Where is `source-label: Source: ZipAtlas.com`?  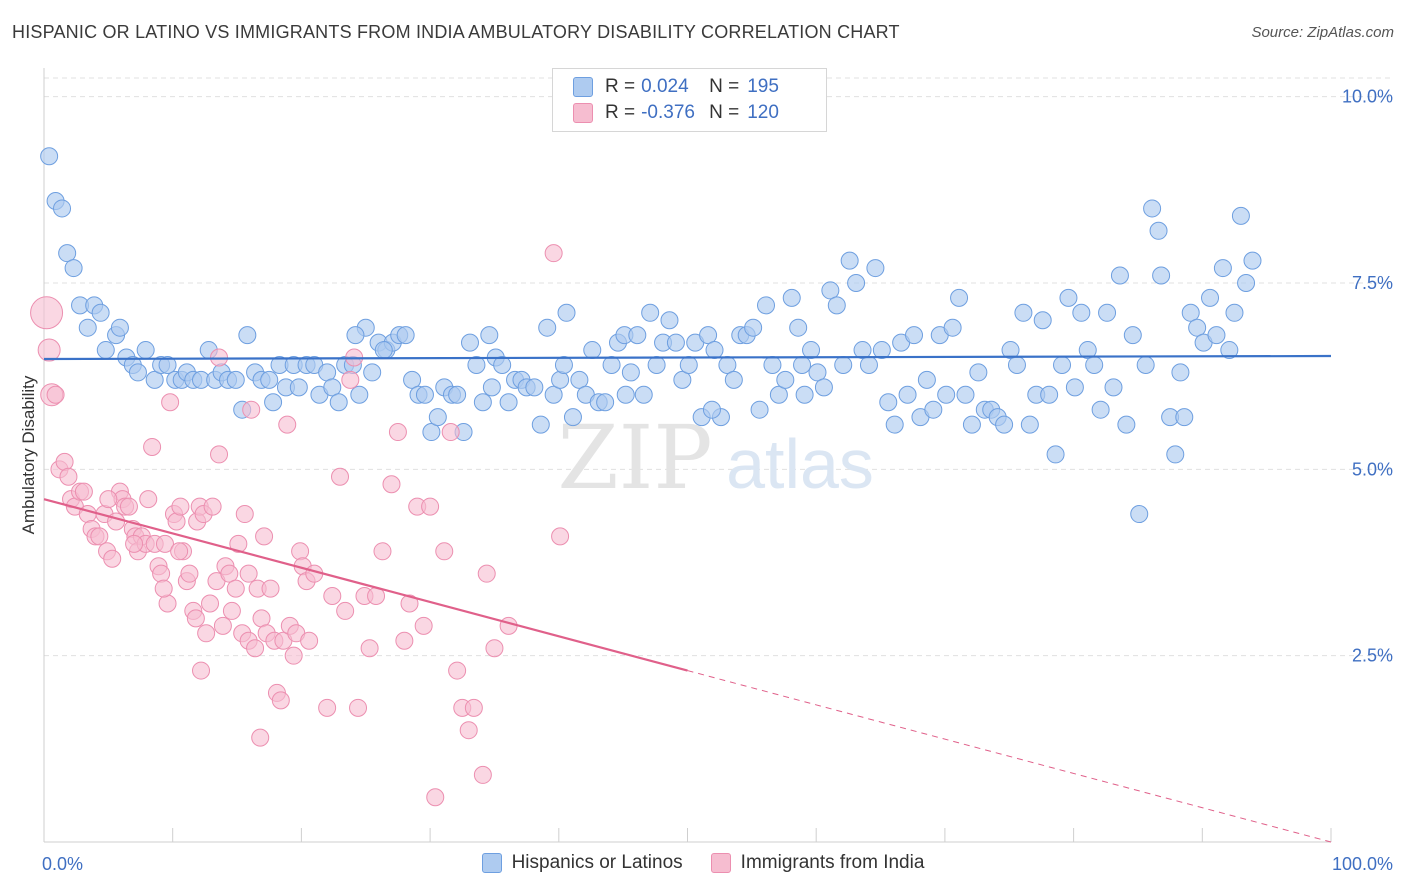 source-label: Source: ZipAtlas.com is located at coordinates (1322, 32).